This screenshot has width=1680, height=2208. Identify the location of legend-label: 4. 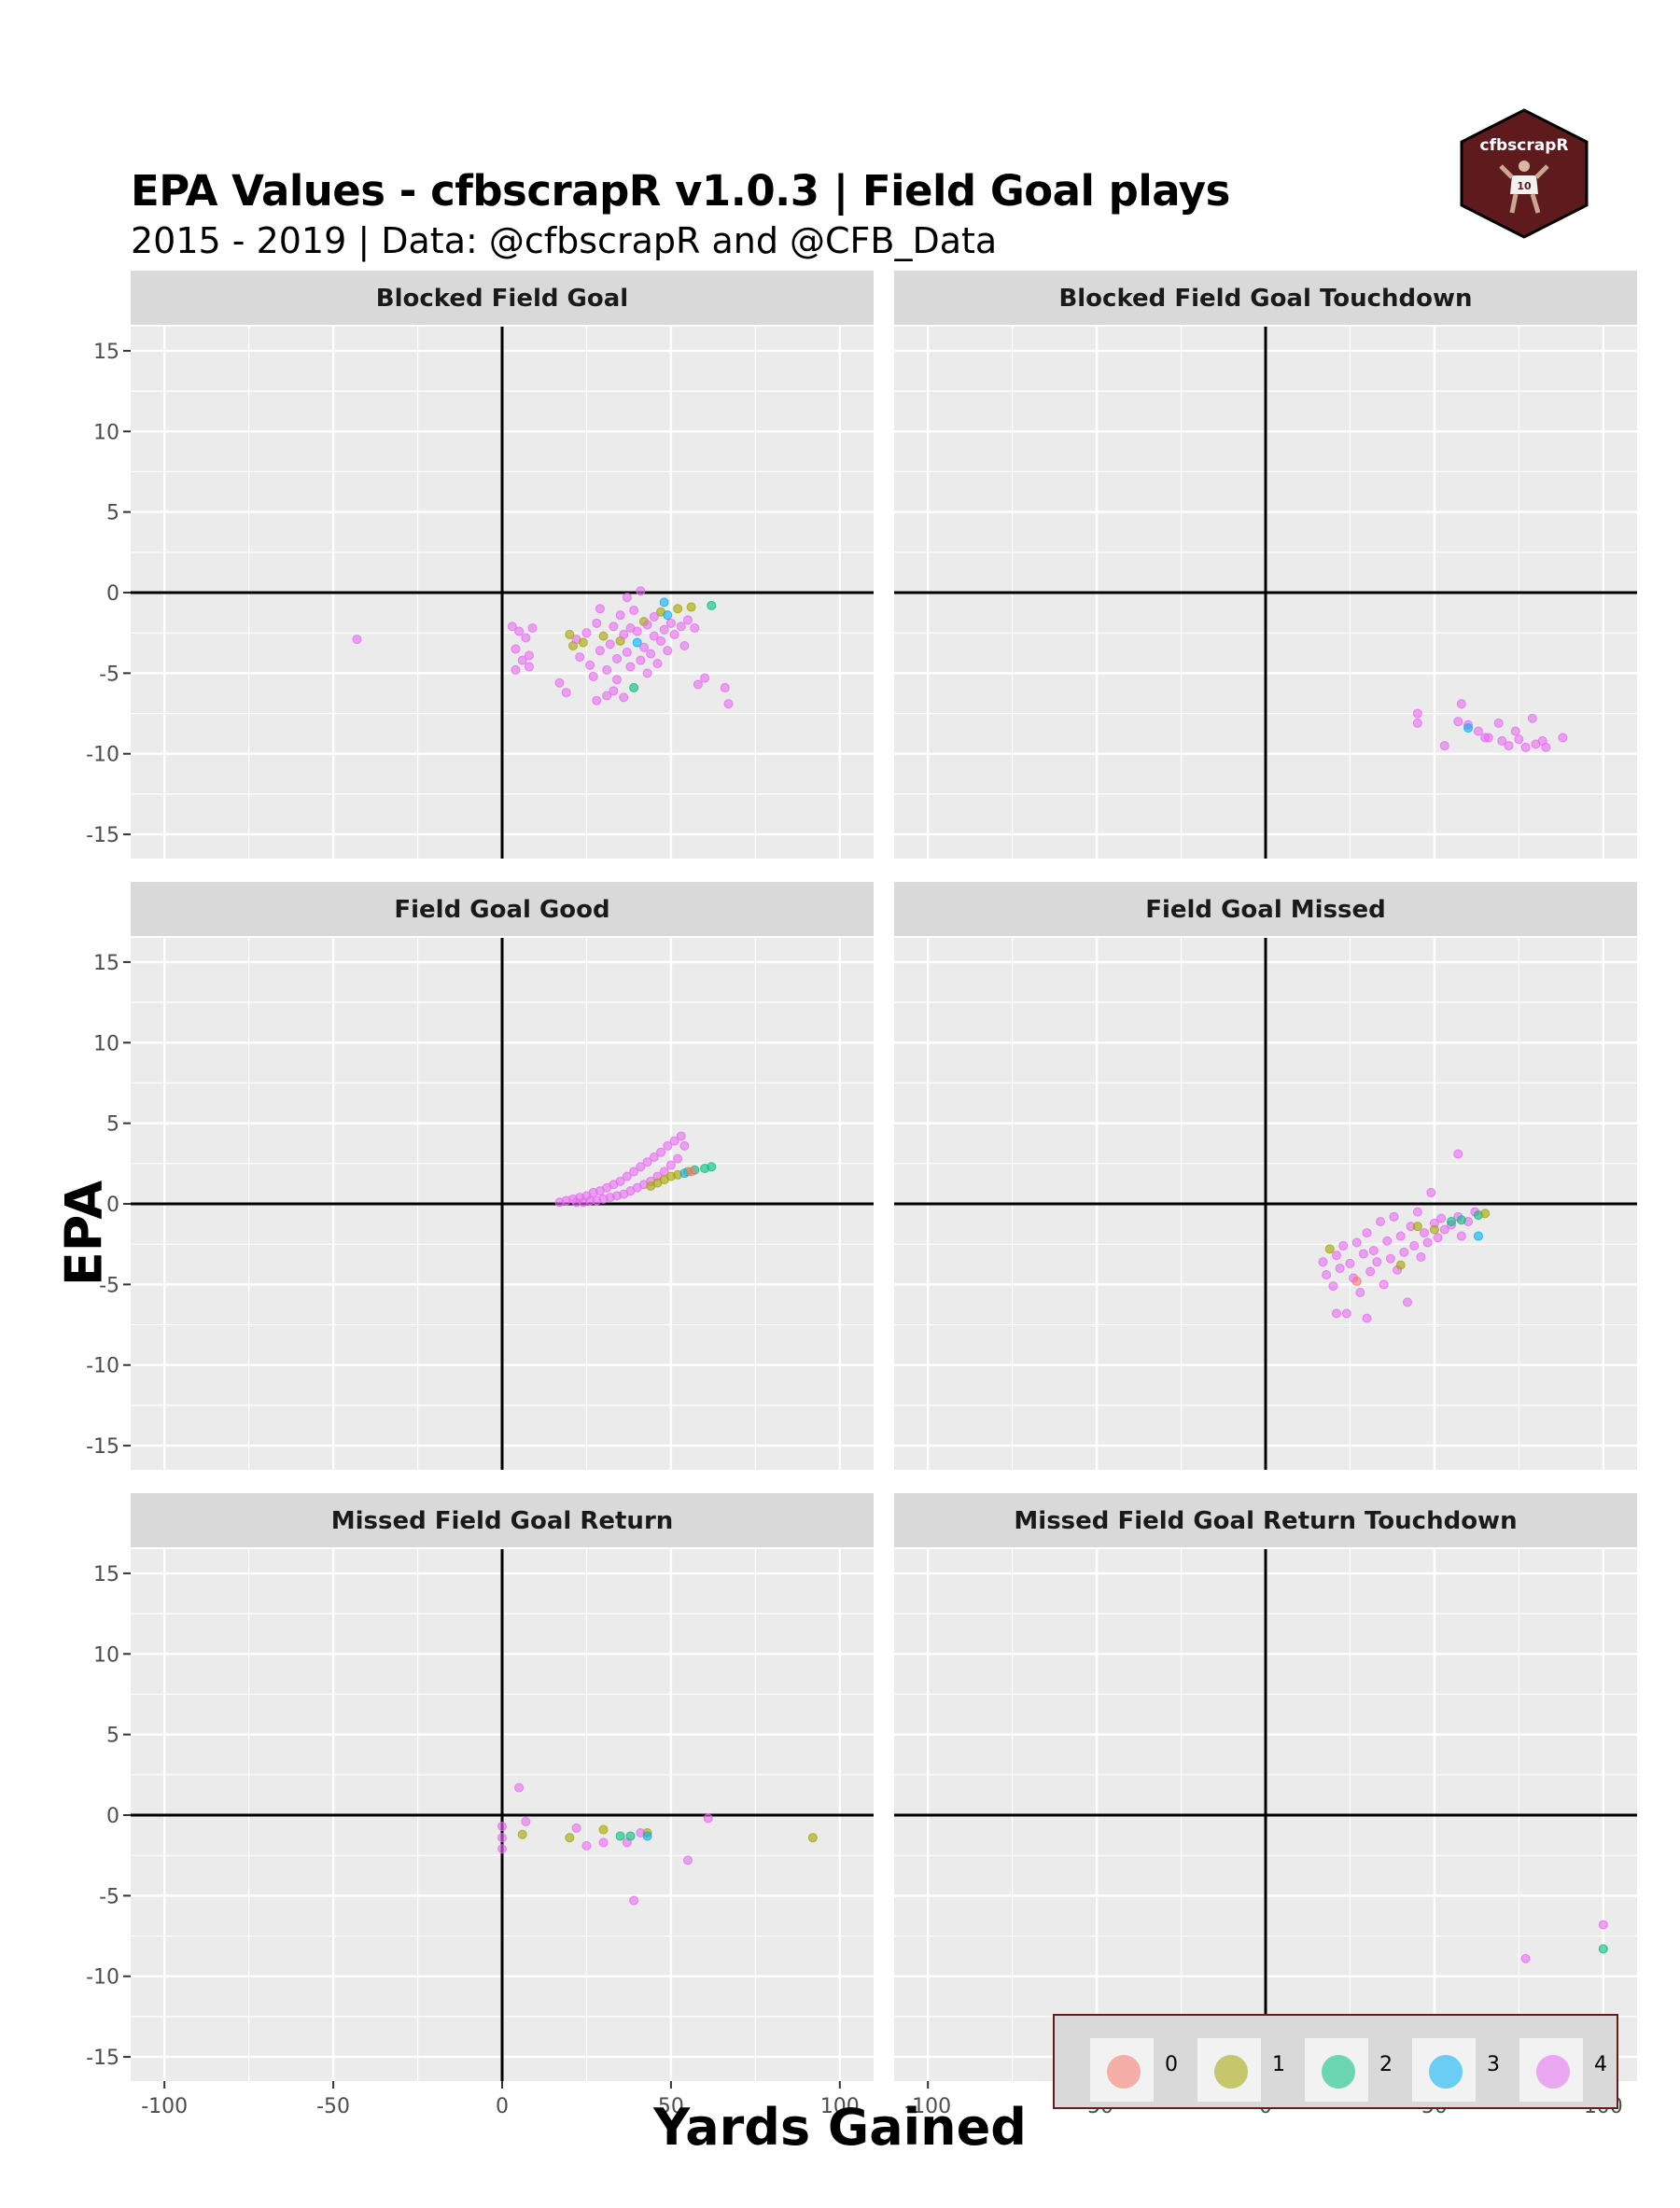
(1600, 2064).